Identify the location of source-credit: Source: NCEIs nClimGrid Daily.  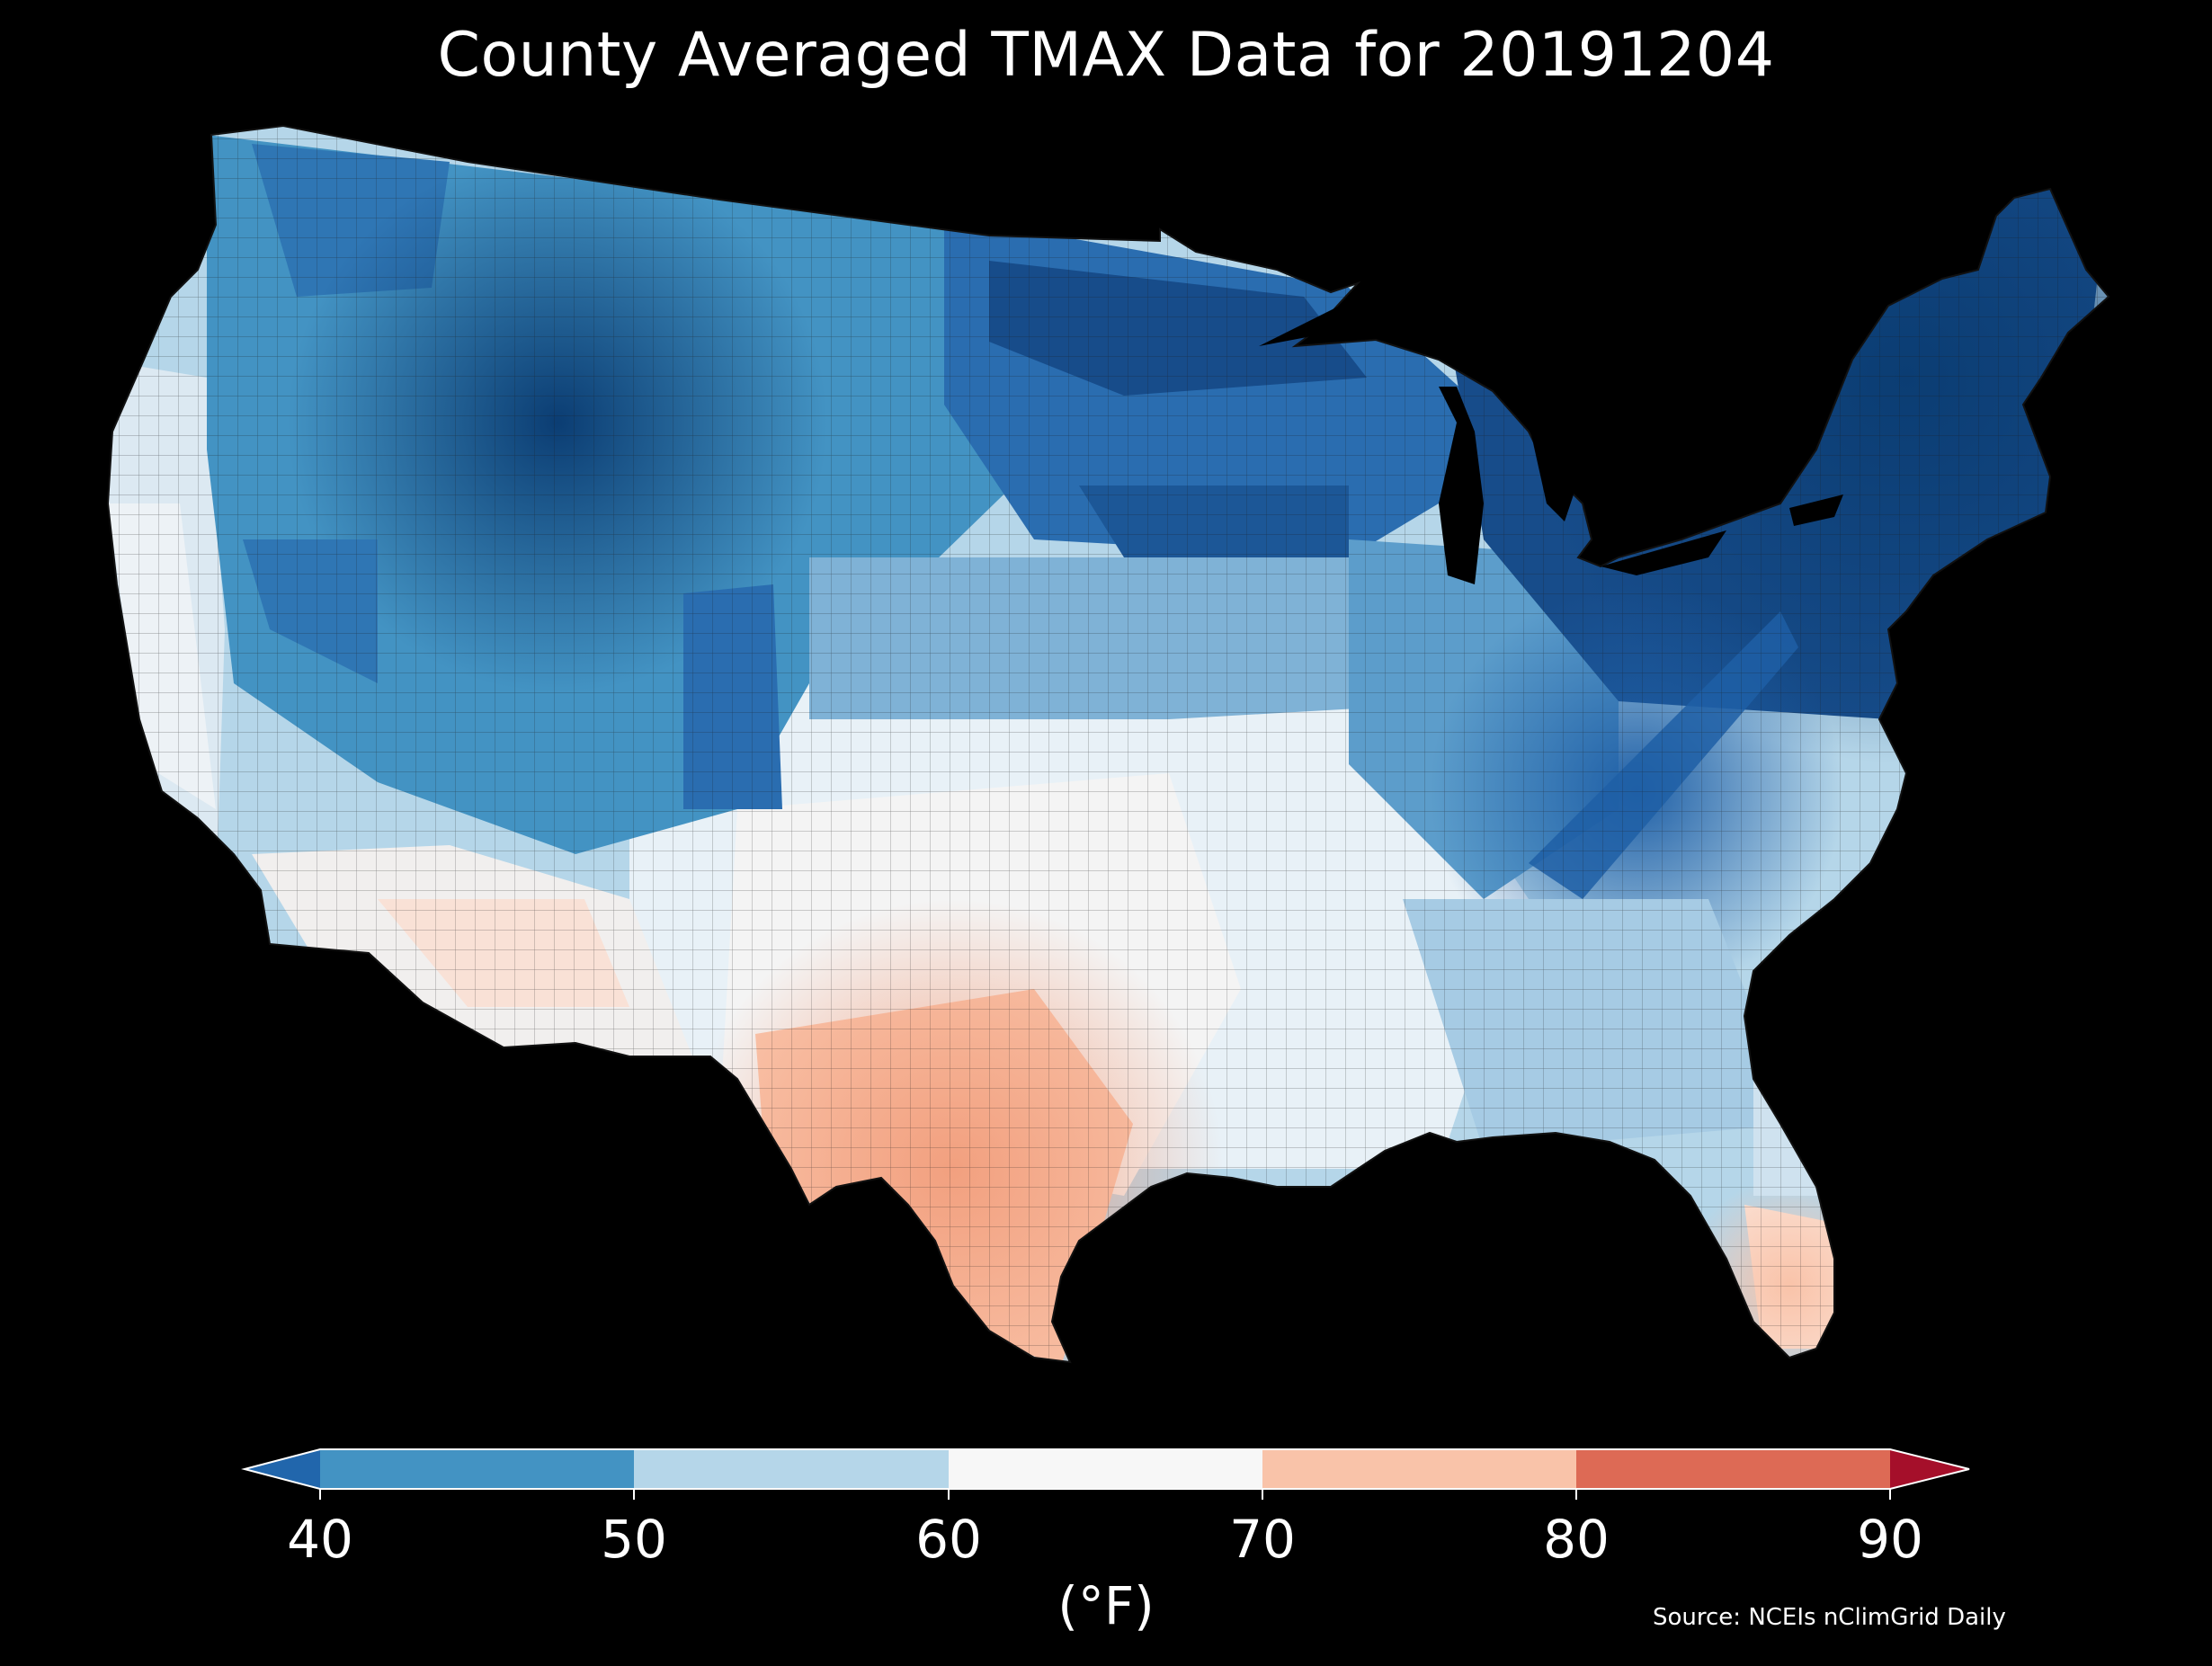
(1829, 1617).